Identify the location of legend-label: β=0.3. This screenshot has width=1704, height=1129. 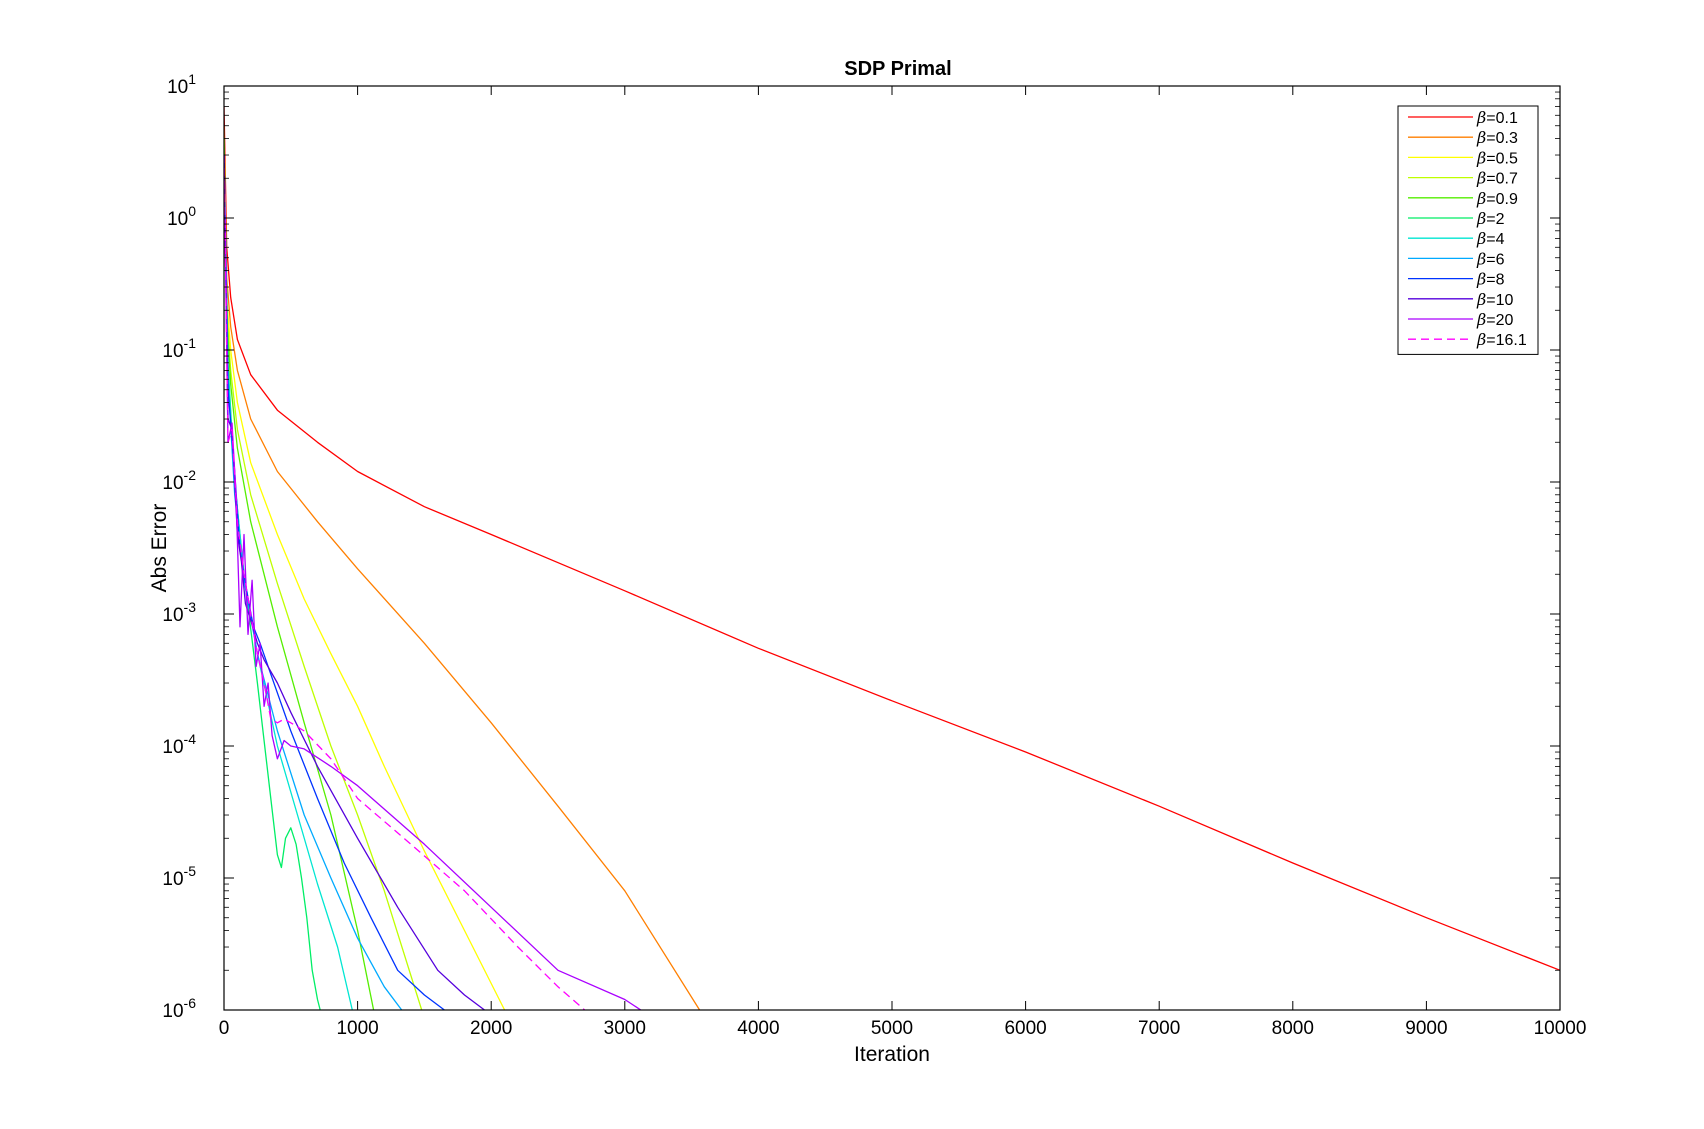
(1497, 137).